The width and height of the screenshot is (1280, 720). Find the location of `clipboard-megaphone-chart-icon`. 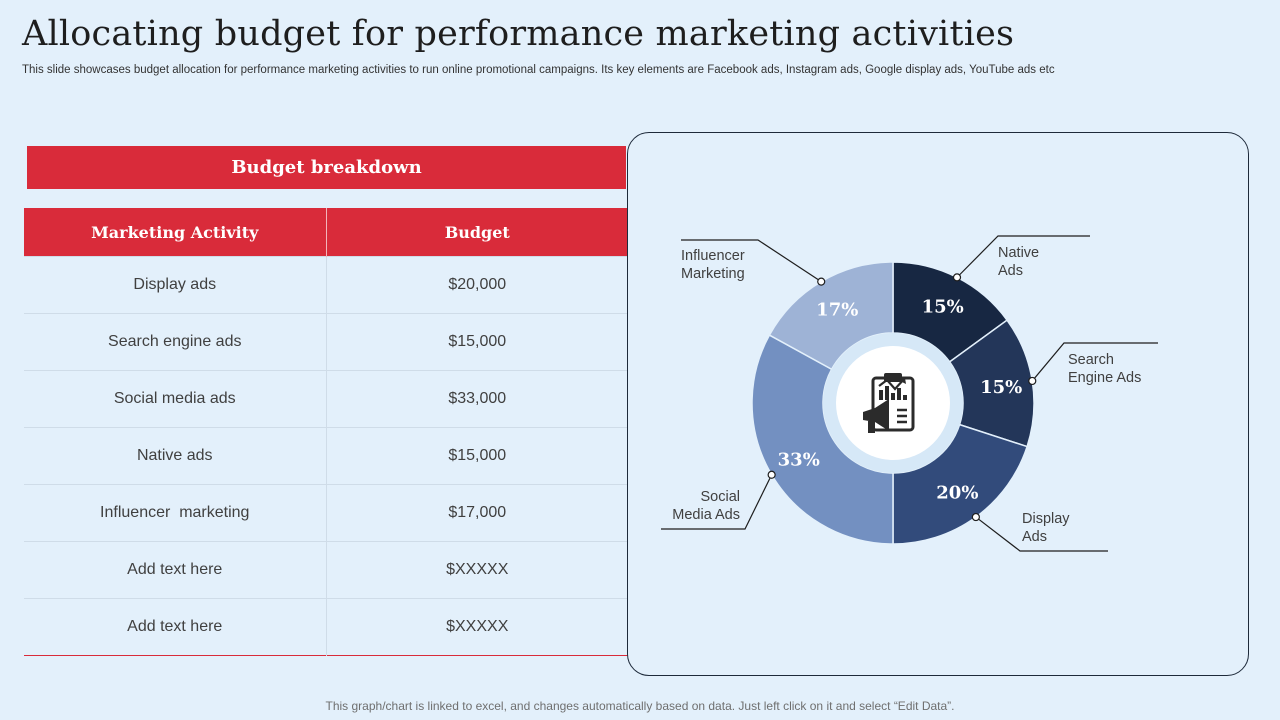

clipboard-megaphone-chart-icon is located at coordinates (889, 403).